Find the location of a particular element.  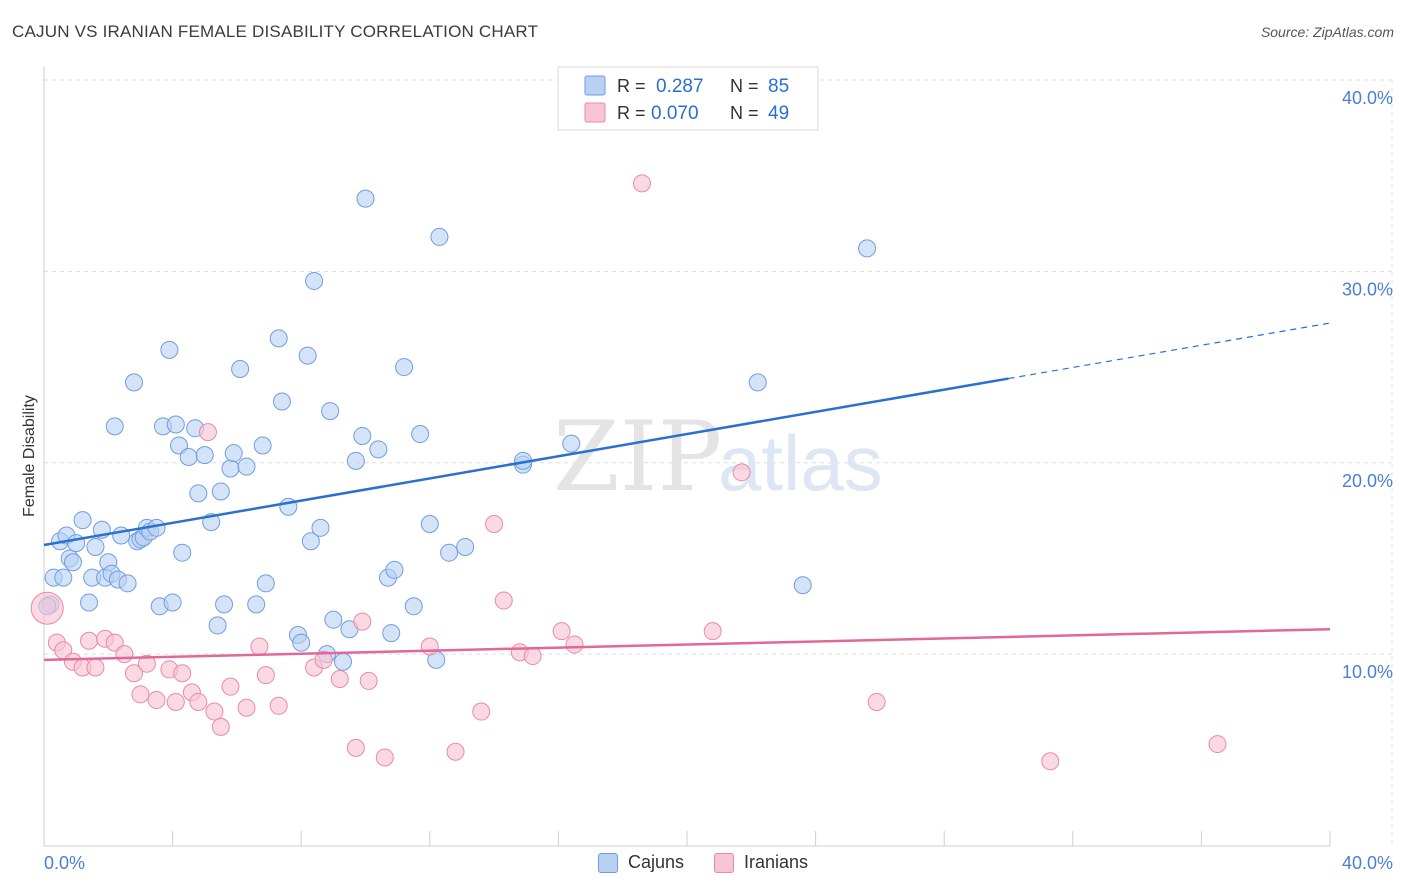

cajun-trend-extension is located at coordinates (1169, 351).